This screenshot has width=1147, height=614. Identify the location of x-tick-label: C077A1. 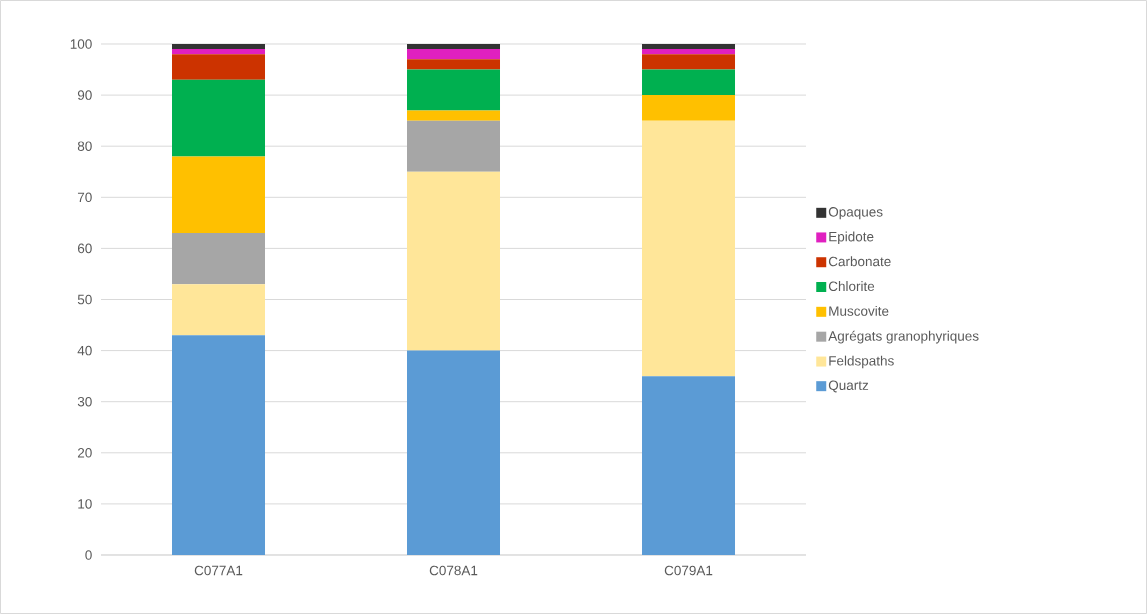
(218, 570).